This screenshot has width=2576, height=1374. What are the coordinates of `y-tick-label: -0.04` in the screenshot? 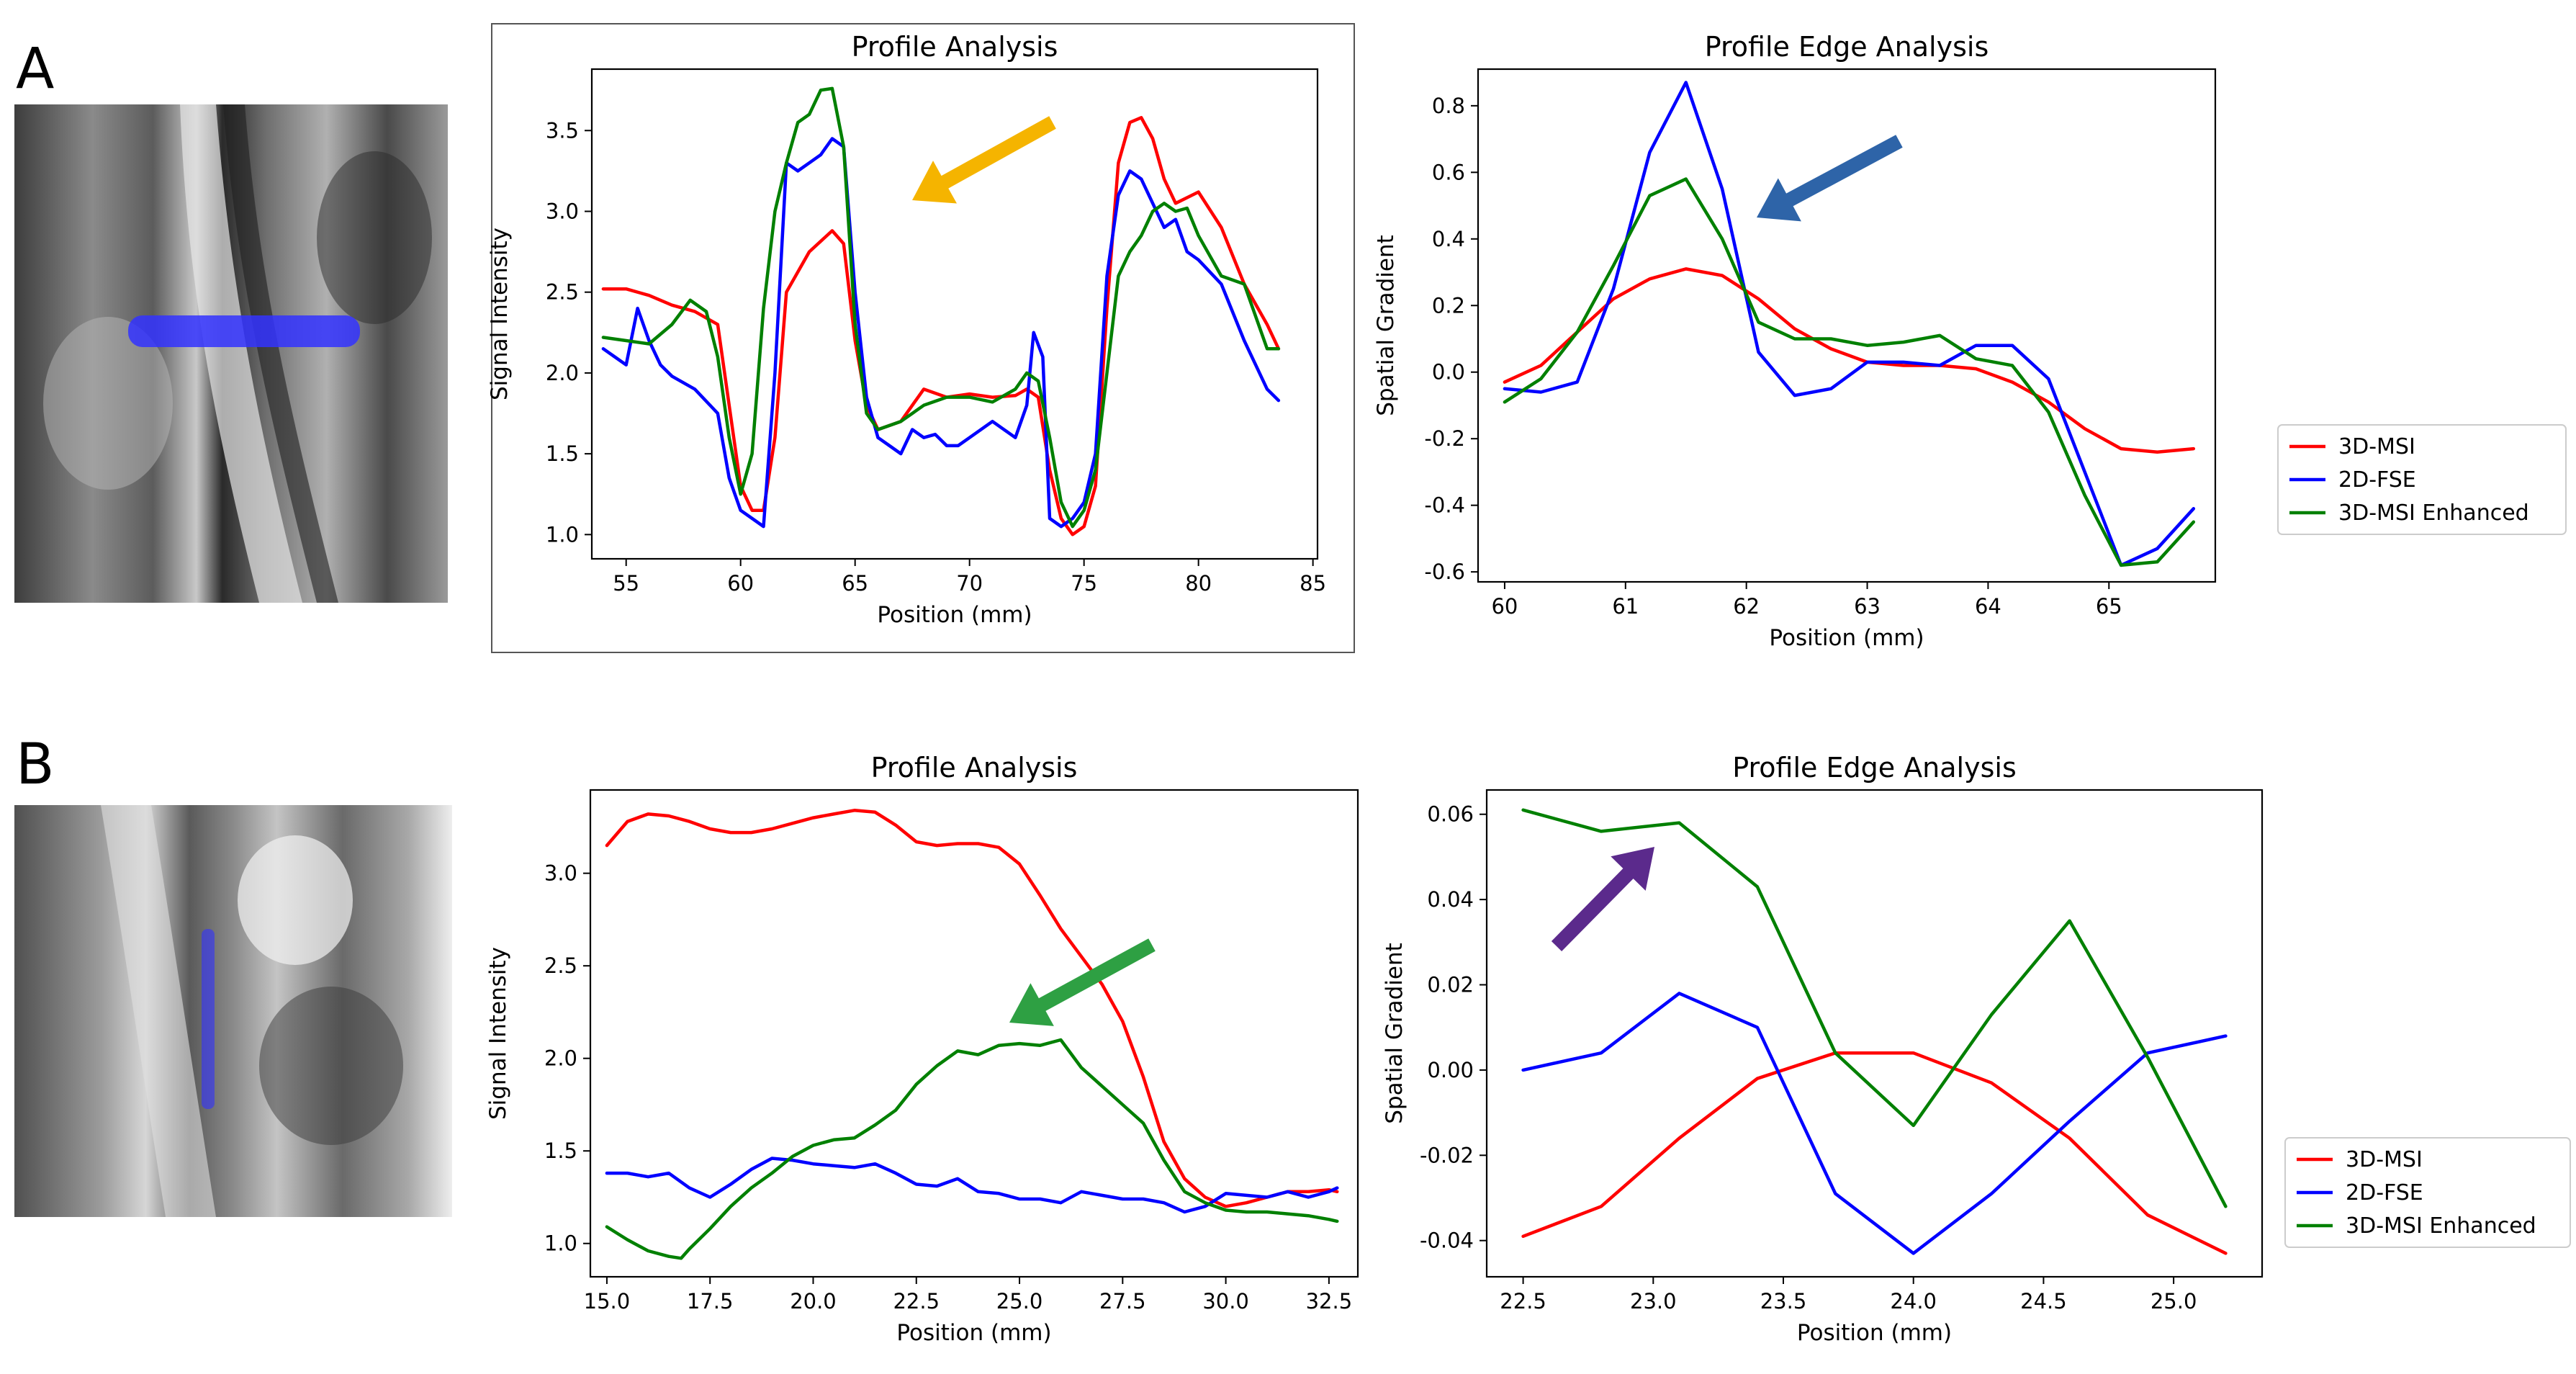 It's located at (1447, 1241).